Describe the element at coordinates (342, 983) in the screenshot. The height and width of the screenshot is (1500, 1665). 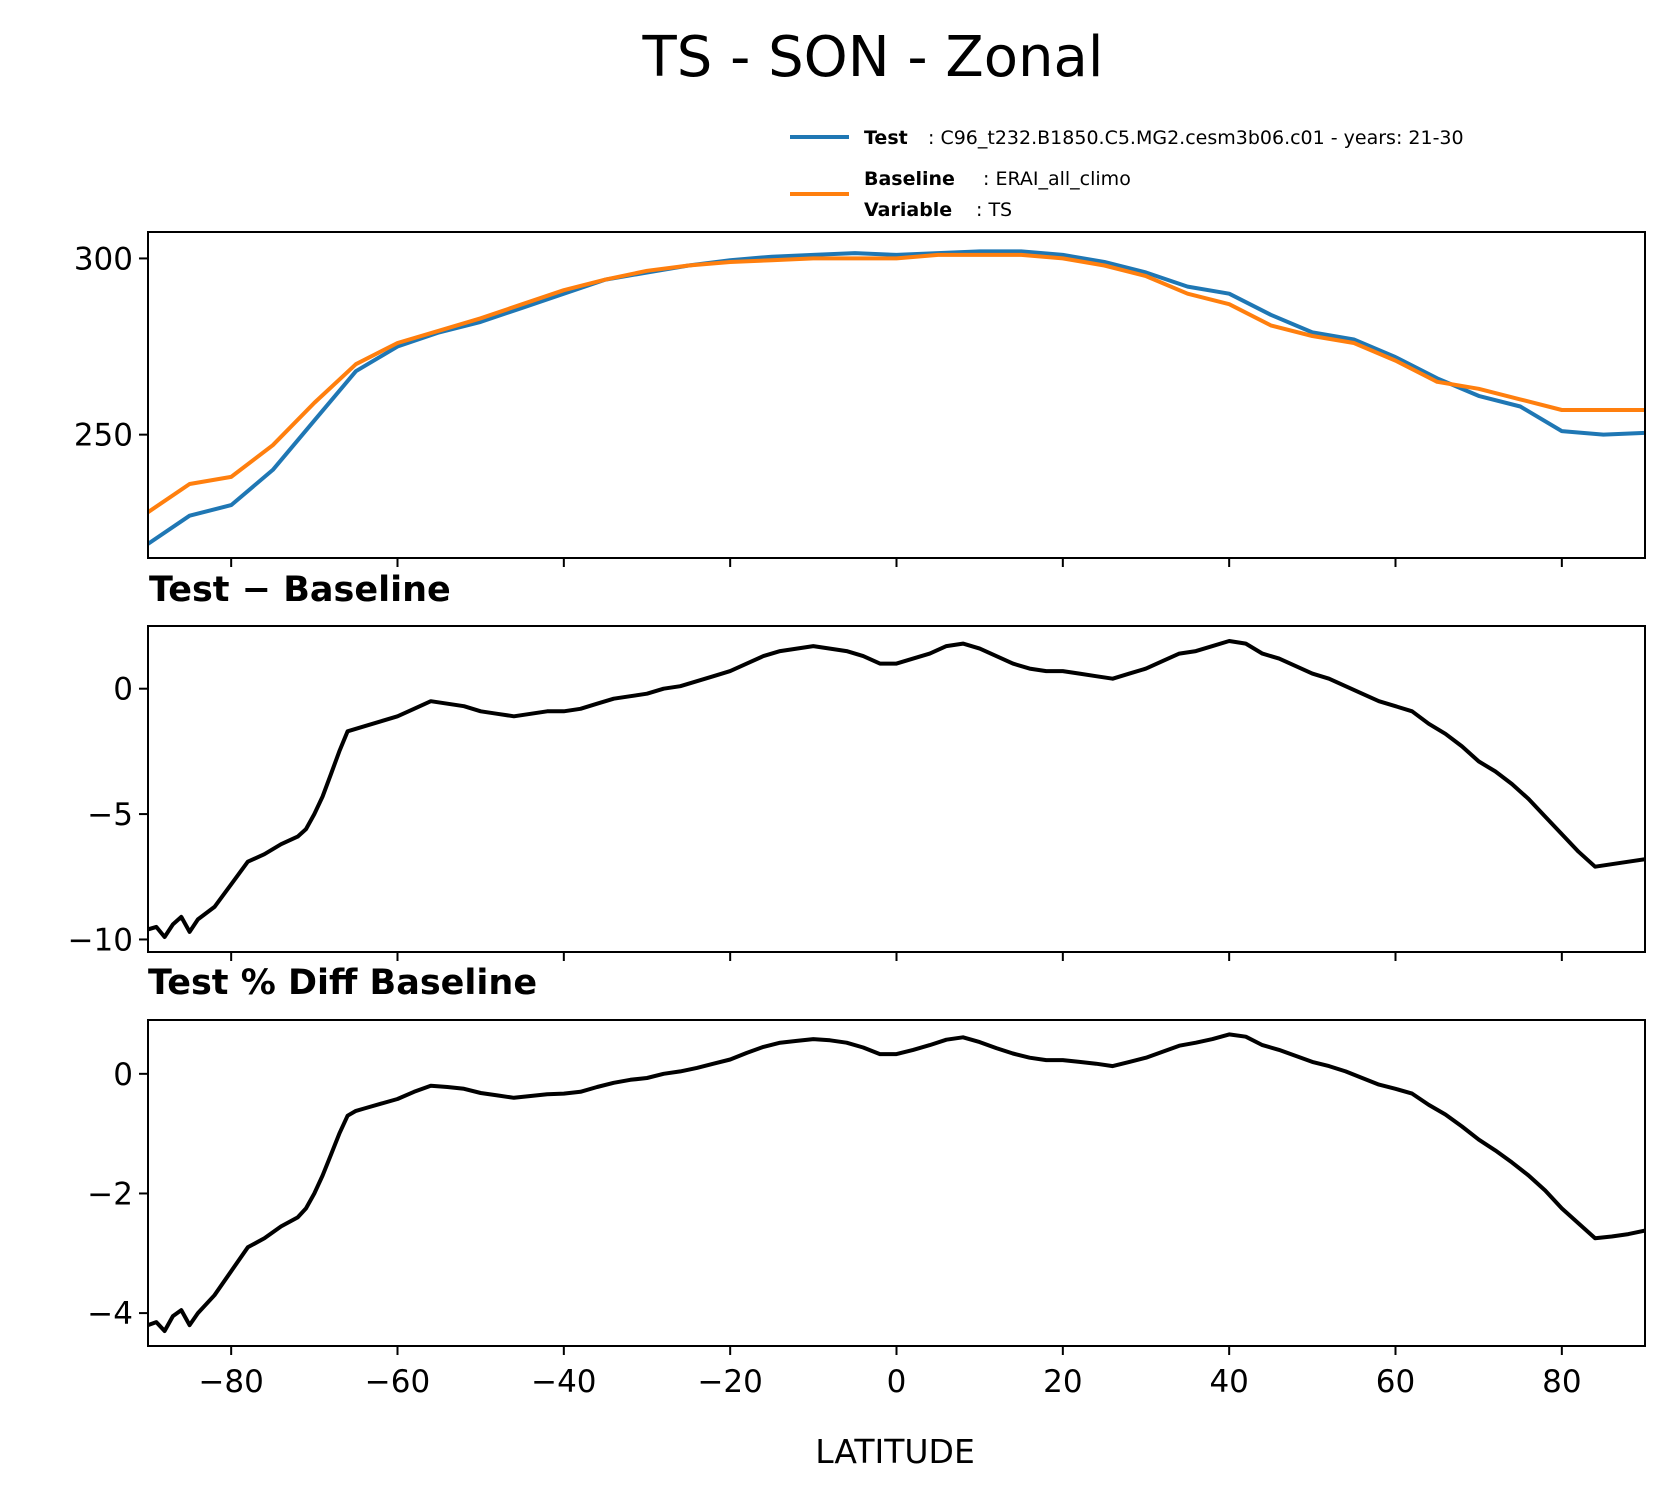
I see `panel-pct-diff-title: Test % Diff Baseline` at that location.